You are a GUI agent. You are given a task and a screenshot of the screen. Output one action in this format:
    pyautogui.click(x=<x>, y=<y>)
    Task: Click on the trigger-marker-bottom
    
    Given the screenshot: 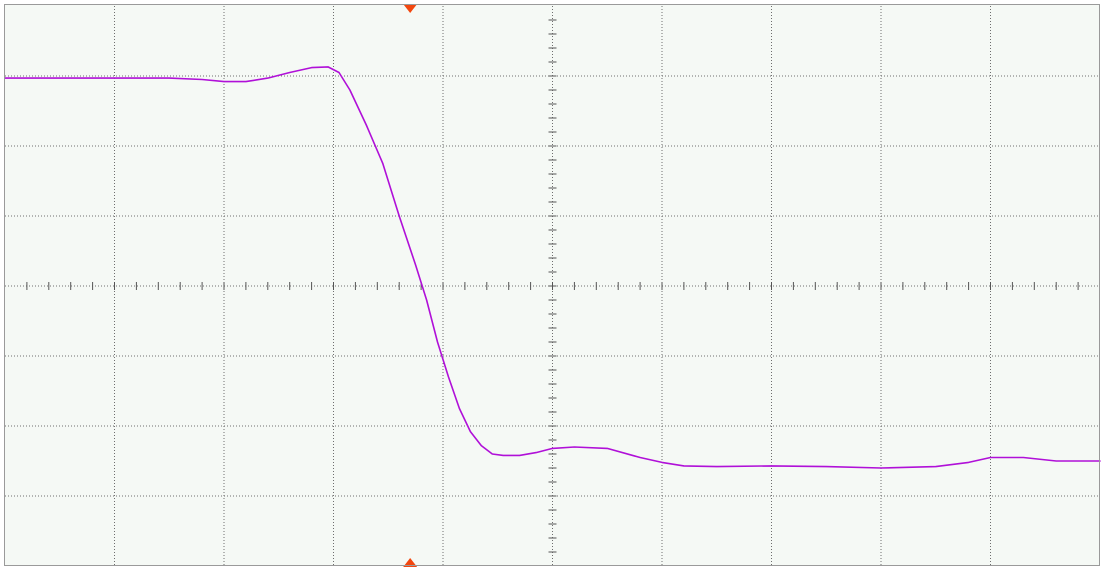 What is the action you would take?
    pyautogui.click(x=410, y=562)
    